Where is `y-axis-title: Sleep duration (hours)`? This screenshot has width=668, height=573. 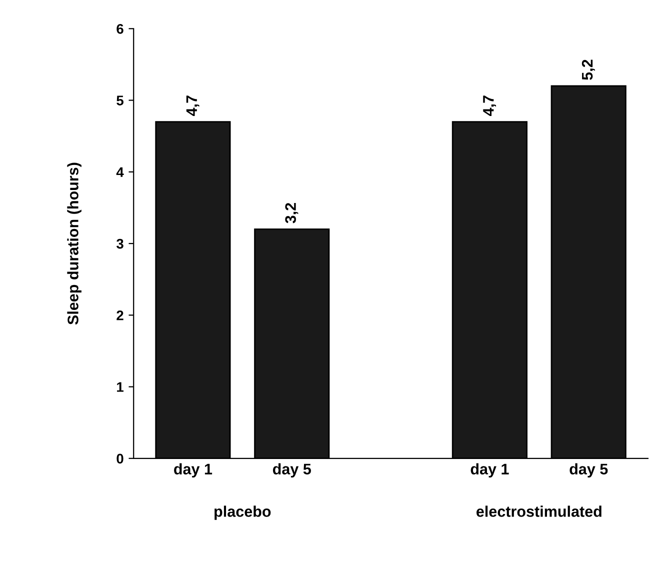 y-axis-title: Sleep duration (hours) is located at coordinates (74, 243).